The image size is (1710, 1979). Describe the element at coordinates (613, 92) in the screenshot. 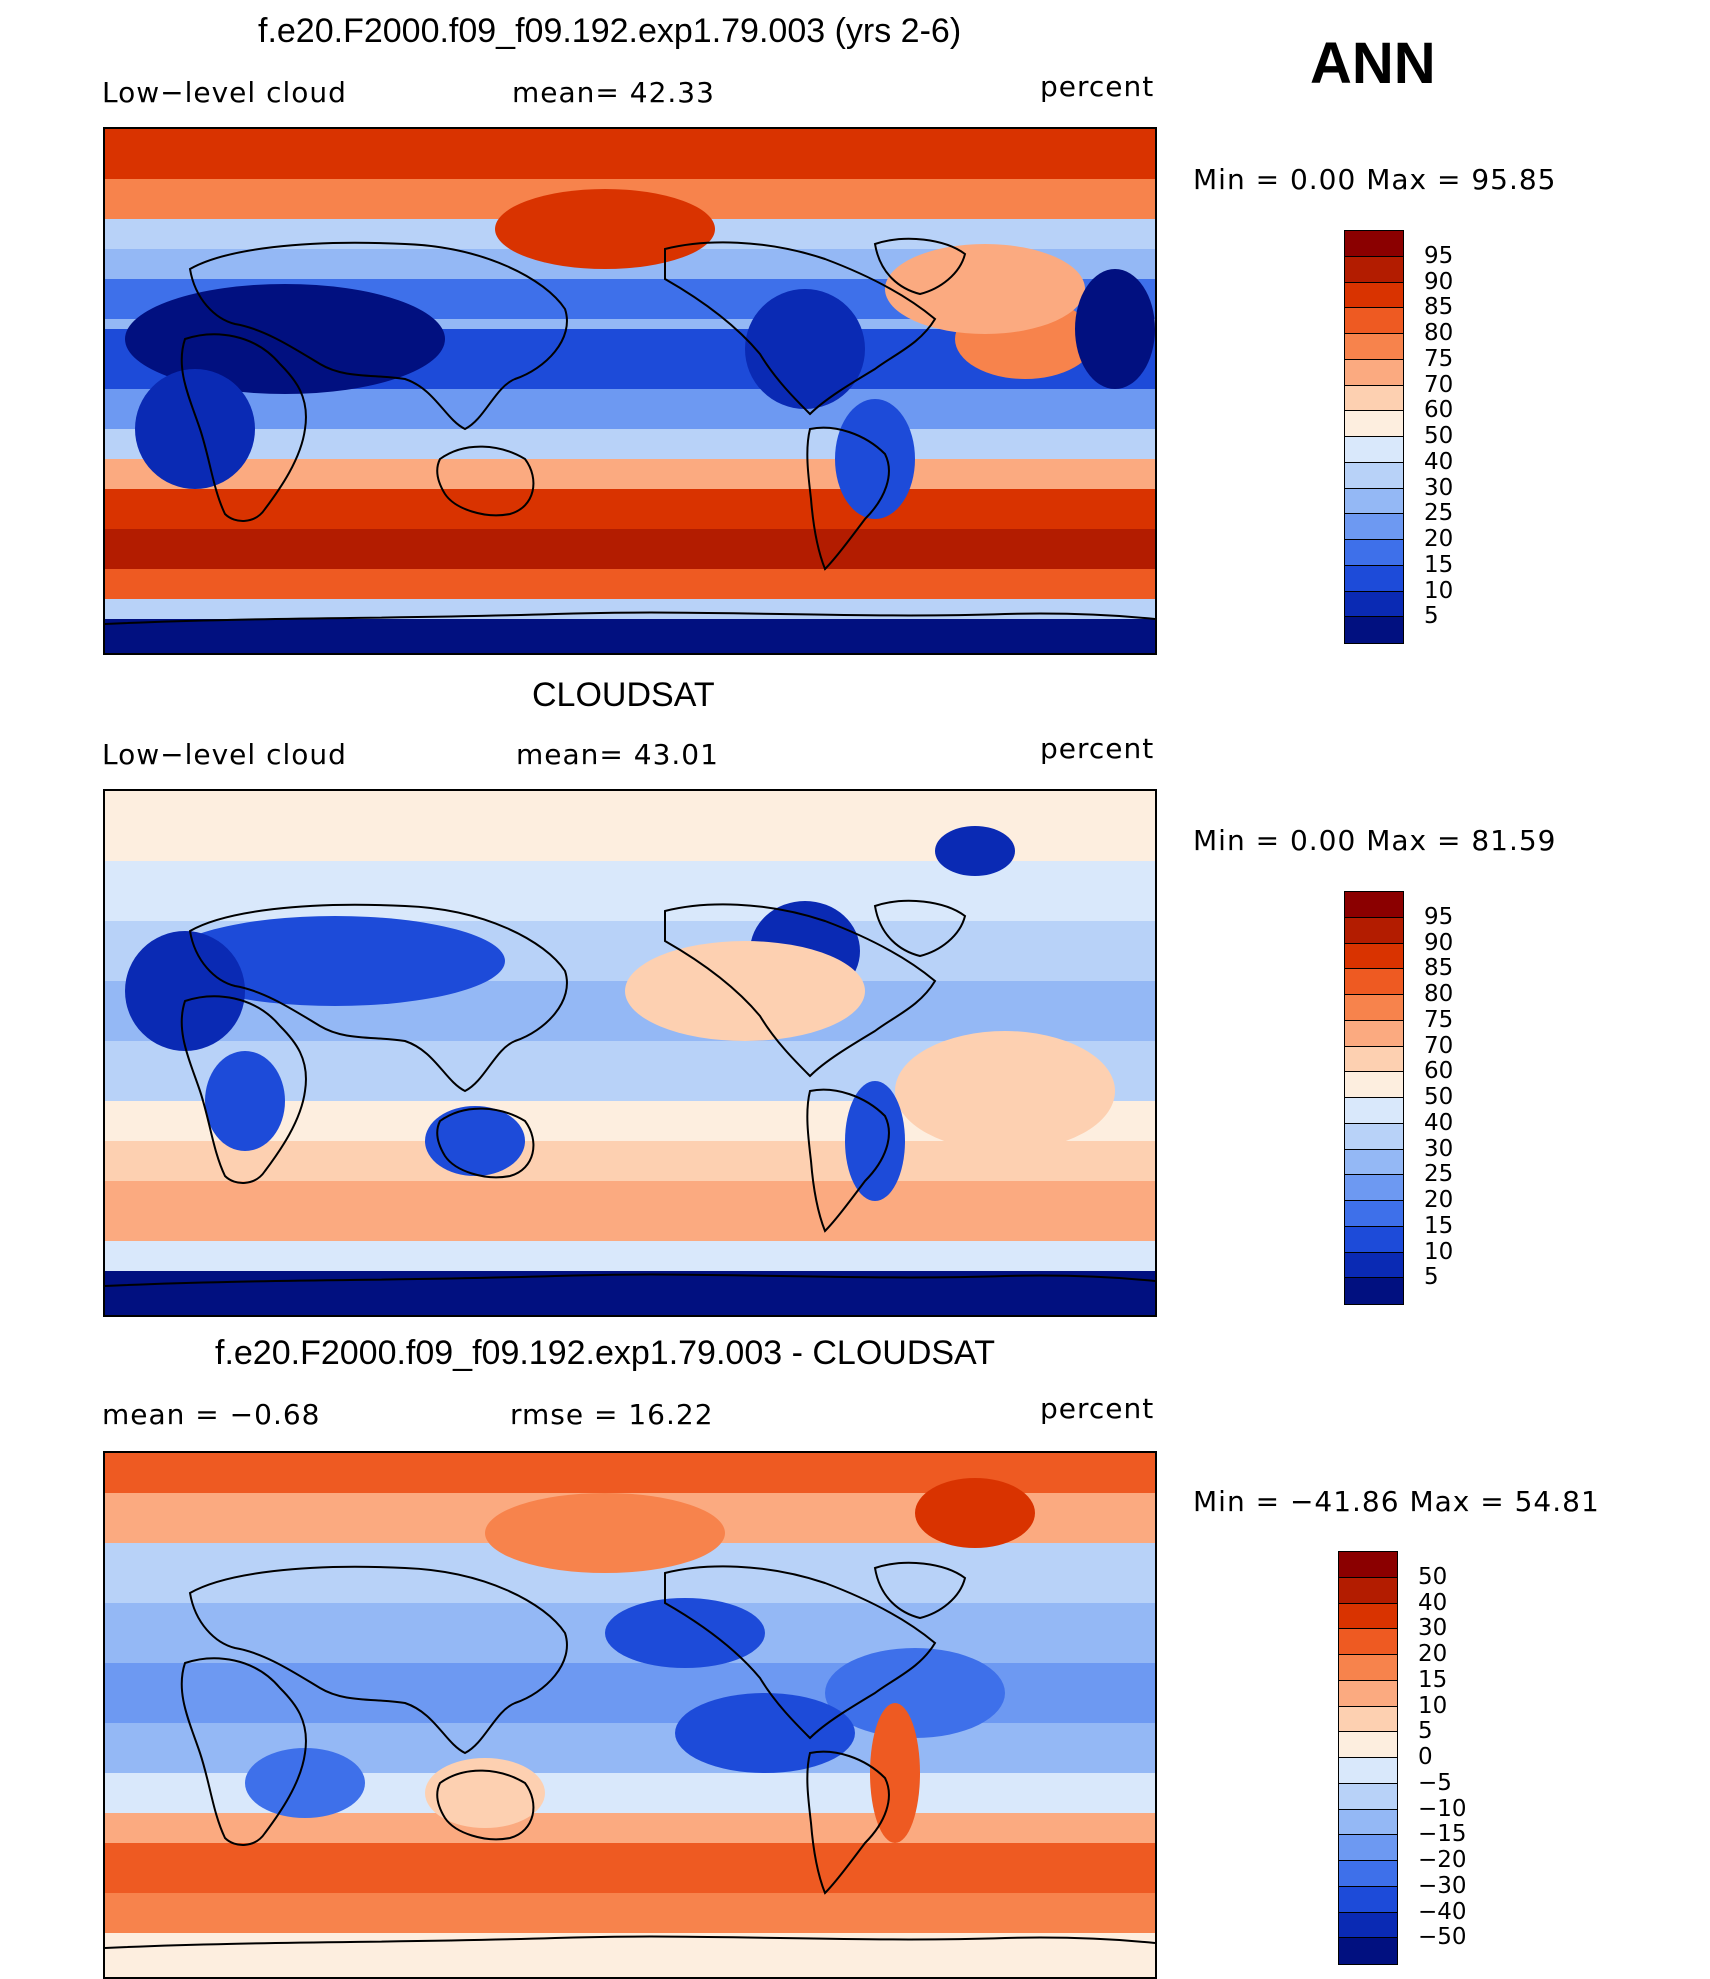

I see `panel1-mean-label: mean= 42.33` at that location.